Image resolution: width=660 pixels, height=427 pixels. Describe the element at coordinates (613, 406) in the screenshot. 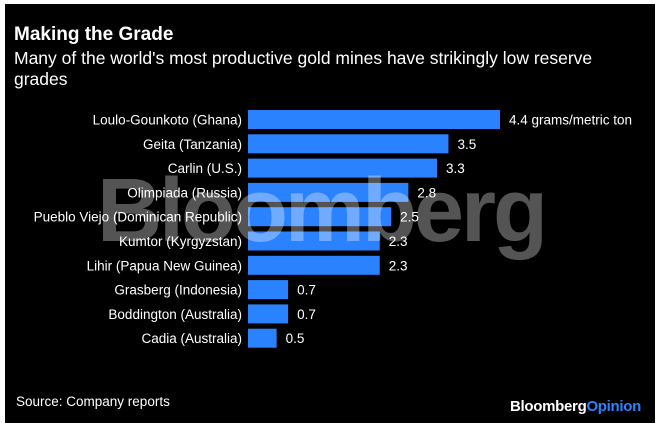

I see `brand-secondary: Opinion` at that location.